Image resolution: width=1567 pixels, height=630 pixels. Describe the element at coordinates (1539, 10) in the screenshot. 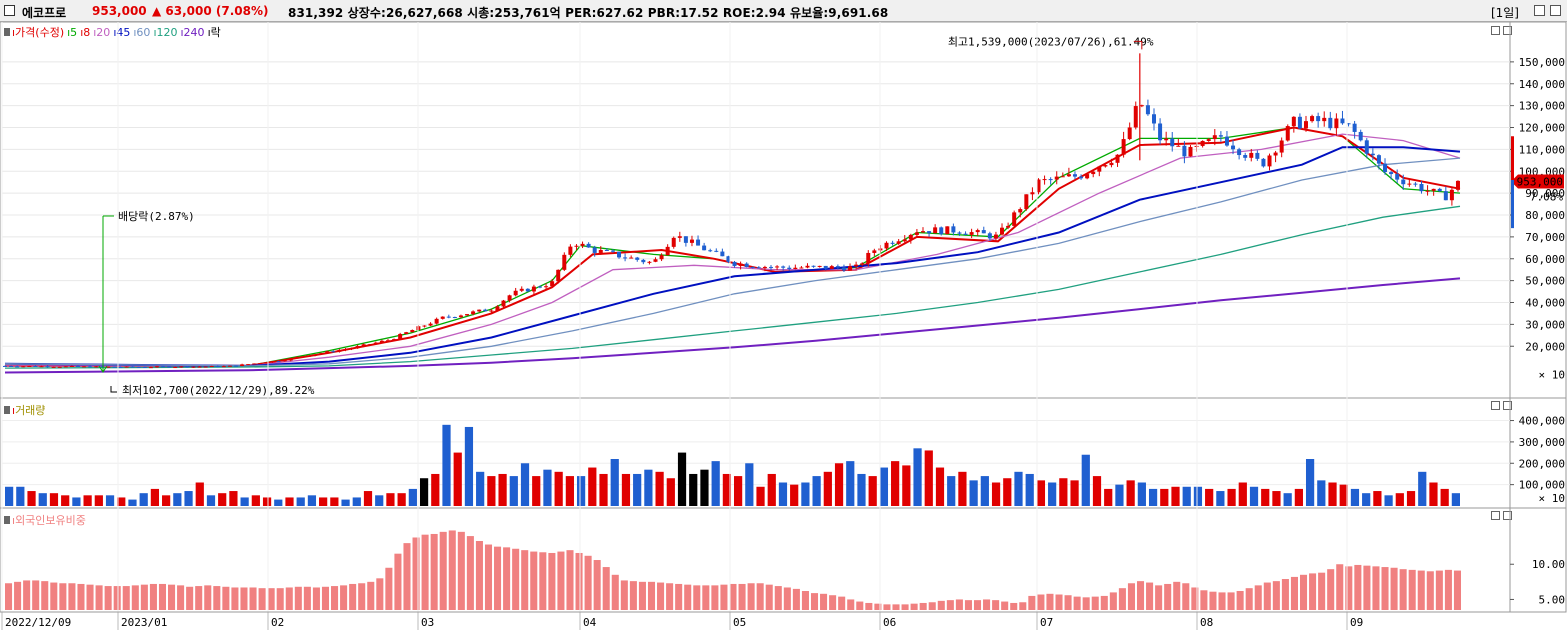

I see `maximize-icon` at that location.